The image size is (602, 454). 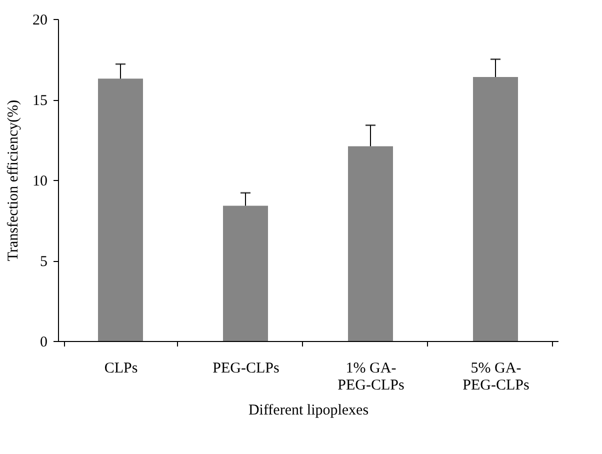 I want to click on y-tick-label: 20, so click(x=40, y=20).